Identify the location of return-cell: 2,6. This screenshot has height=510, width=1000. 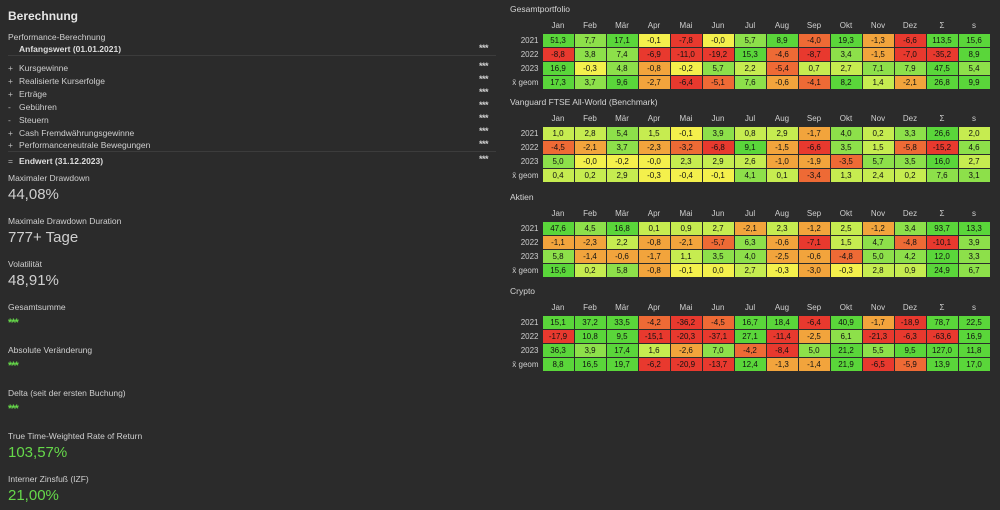
(750, 161).